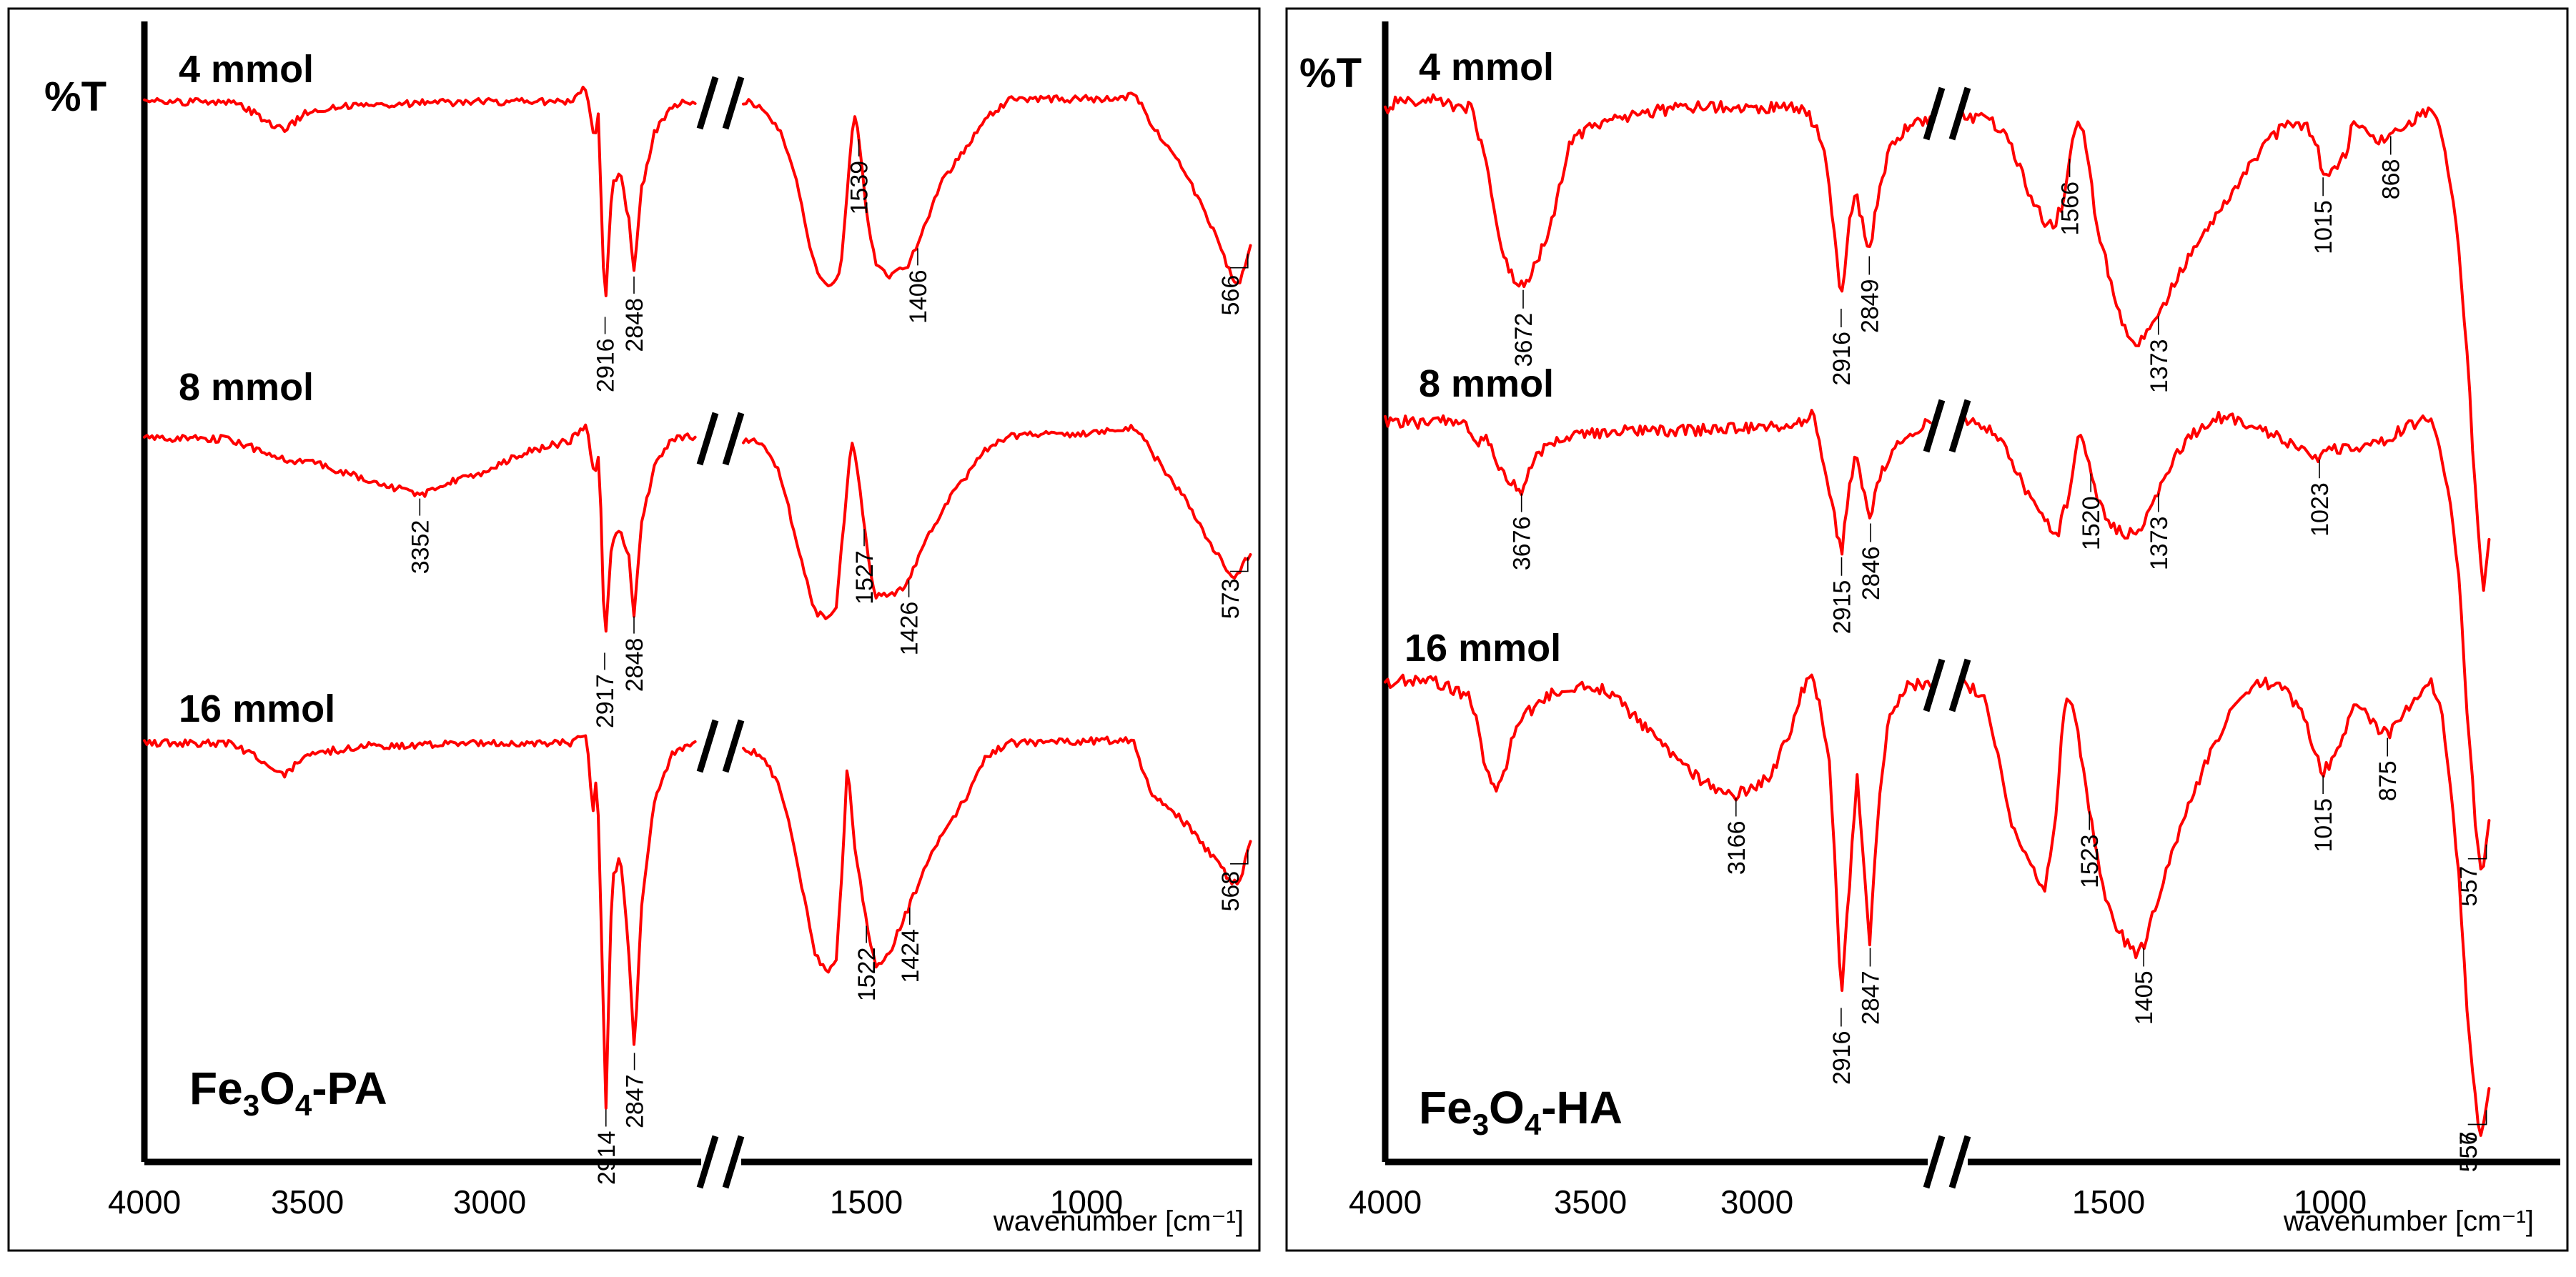 The height and width of the screenshot is (1277, 2576). What do you see at coordinates (860, 188) in the screenshot?
I see `peak-label: 1539` at bounding box center [860, 188].